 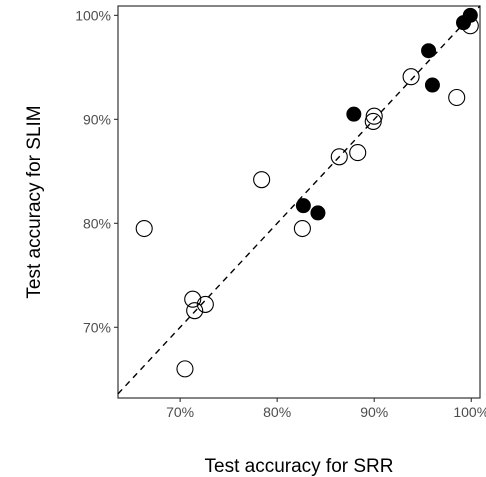 What do you see at coordinates (96, 171) in the screenshot?
I see `y-axis-ticks: 70% 80% 90% 100%` at bounding box center [96, 171].